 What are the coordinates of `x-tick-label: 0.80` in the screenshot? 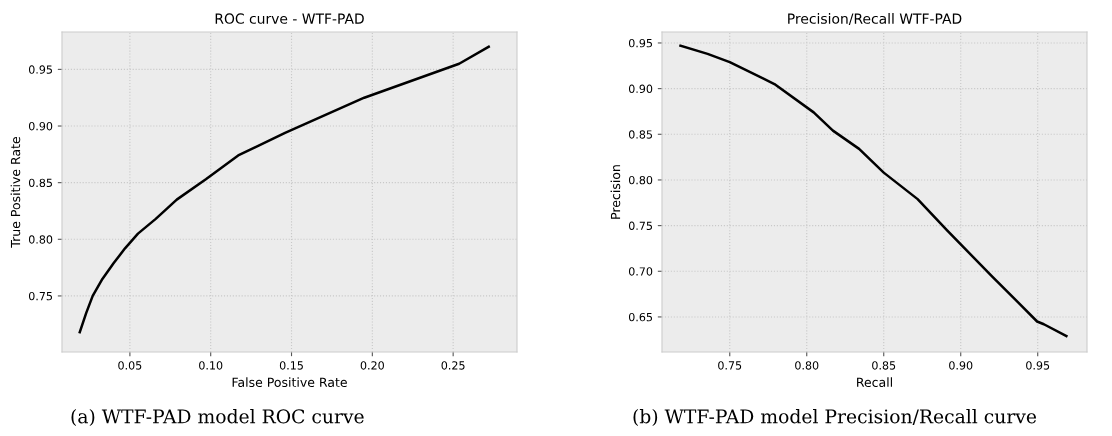 It's located at (807, 365).